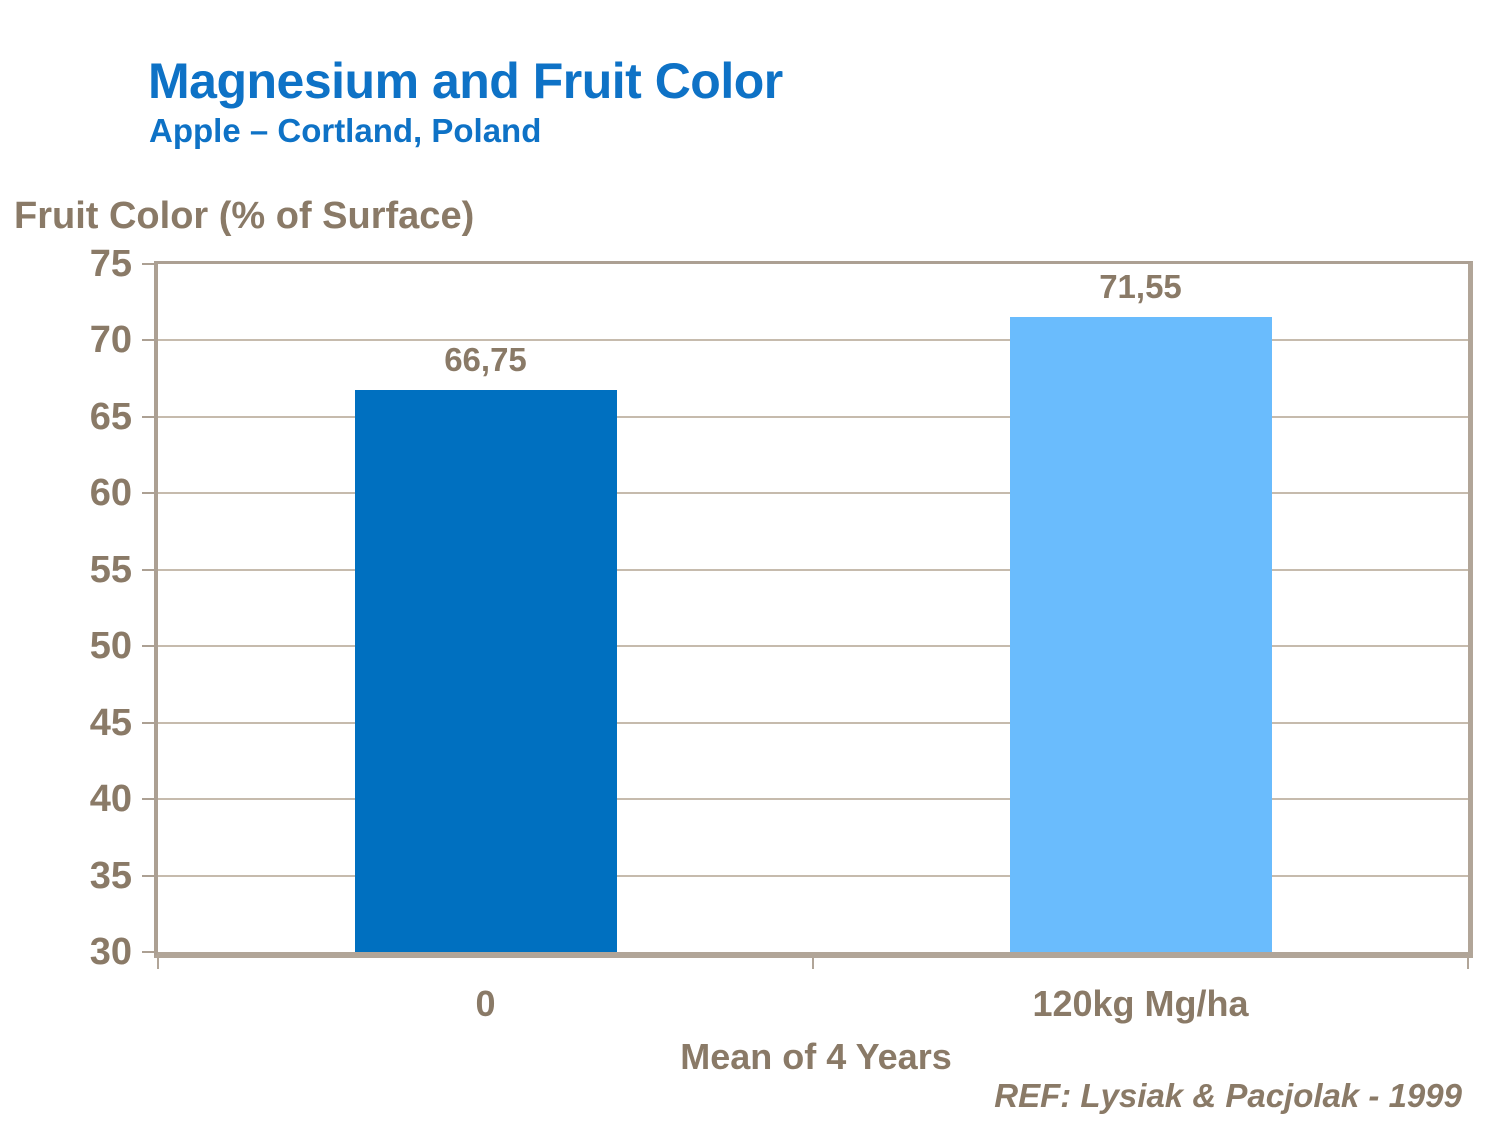 The width and height of the screenshot is (1500, 1125). What do you see at coordinates (1140, 1003) in the screenshot?
I see `x-tick-label-1: 120kg Mg/ha` at bounding box center [1140, 1003].